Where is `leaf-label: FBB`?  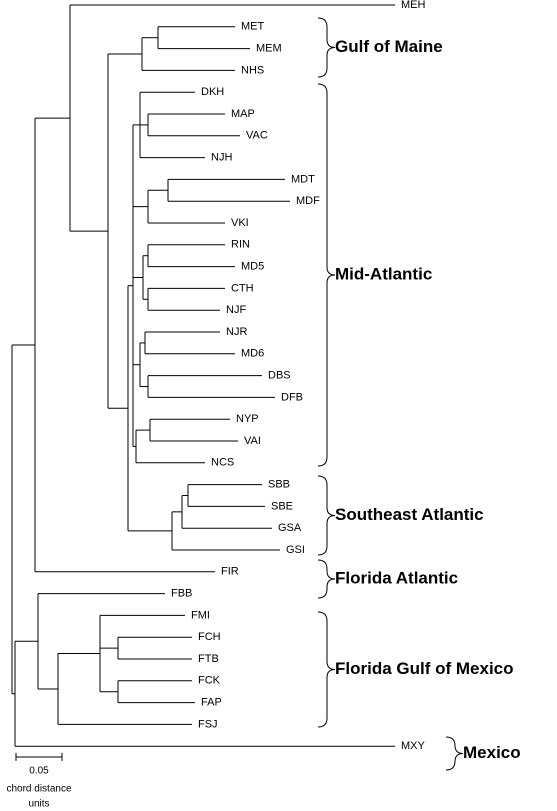
leaf-label: FBB is located at coordinates (181, 594).